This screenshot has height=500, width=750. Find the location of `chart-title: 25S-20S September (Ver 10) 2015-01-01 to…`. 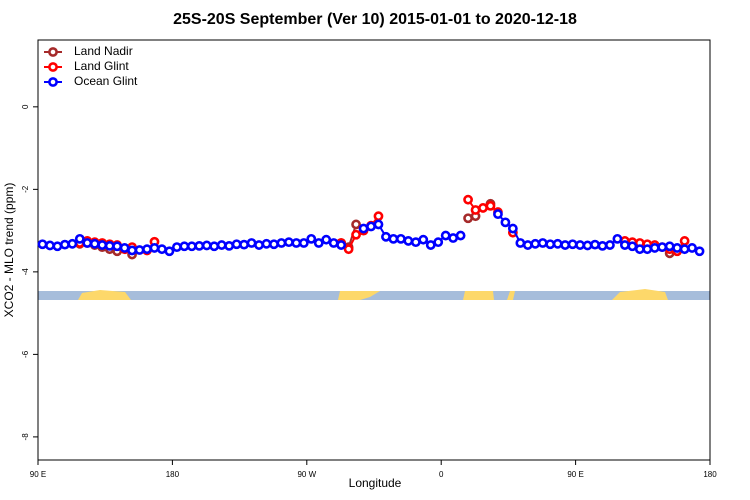

chart-title: 25S-20S September (Ver 10) 2015-01-01 to… is located at coordinates (375, 19).